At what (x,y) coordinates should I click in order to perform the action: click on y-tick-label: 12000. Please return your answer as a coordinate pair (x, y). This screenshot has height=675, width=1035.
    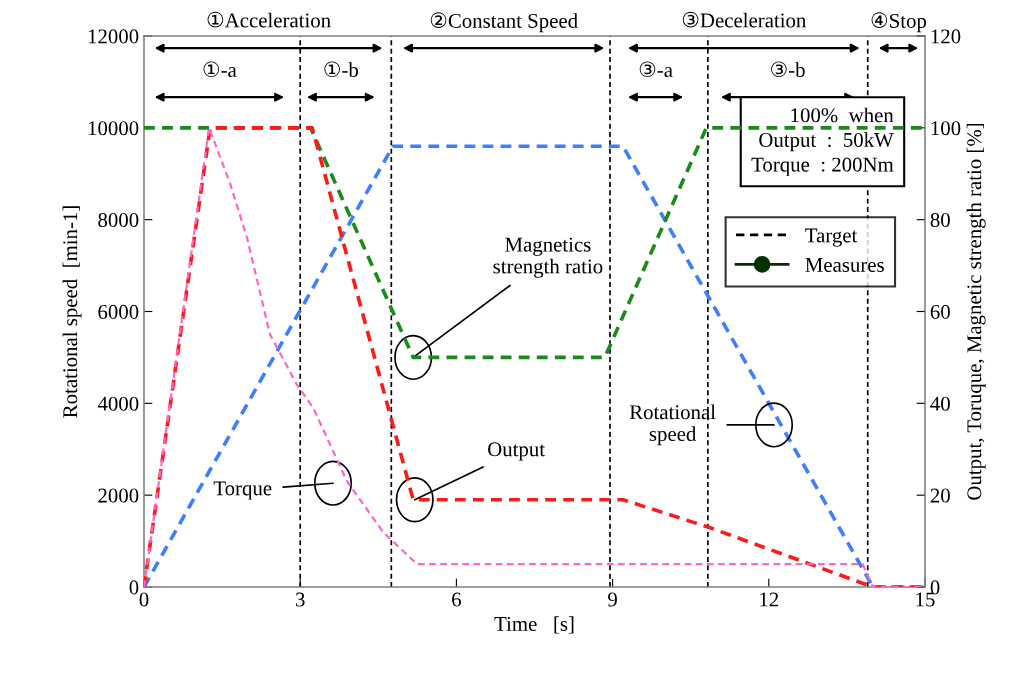
    Looking at the image, I should click on (113, 36).